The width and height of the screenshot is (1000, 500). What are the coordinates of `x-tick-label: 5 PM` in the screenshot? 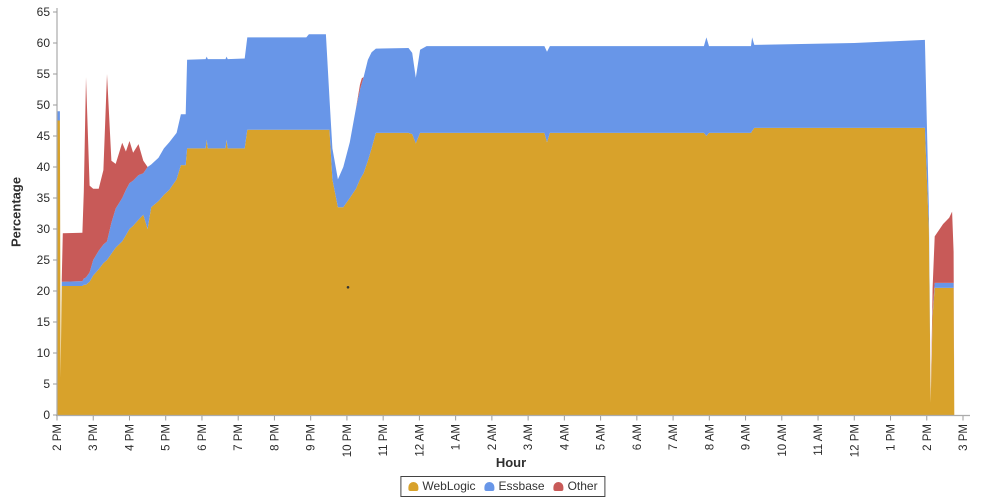 It's located at (167, 437).